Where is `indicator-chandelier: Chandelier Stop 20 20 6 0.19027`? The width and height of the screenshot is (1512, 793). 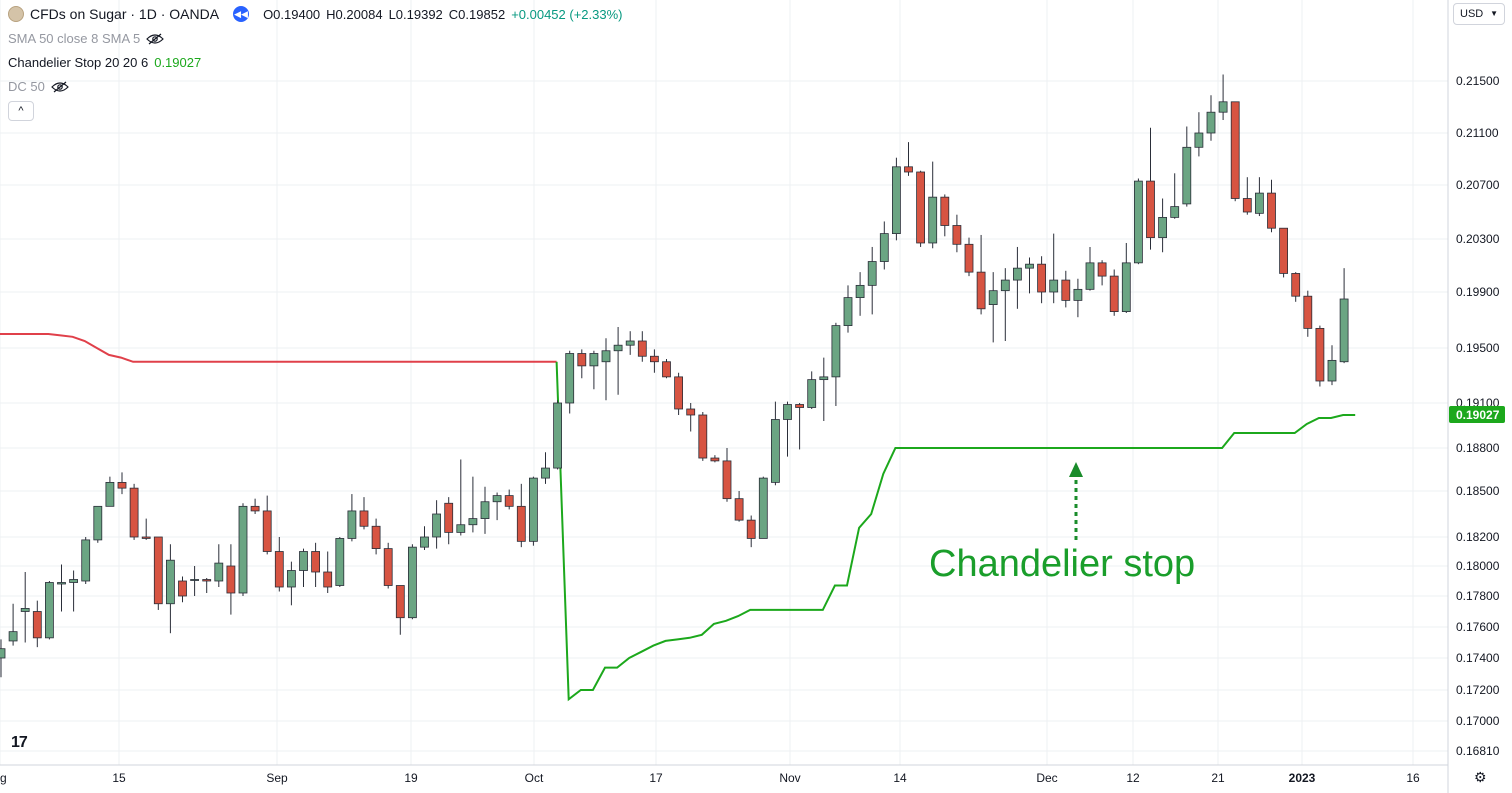
indicator-chandelier: Chandelier Stop 20 20 6 0.19027 is located at coordinates (104, 62).